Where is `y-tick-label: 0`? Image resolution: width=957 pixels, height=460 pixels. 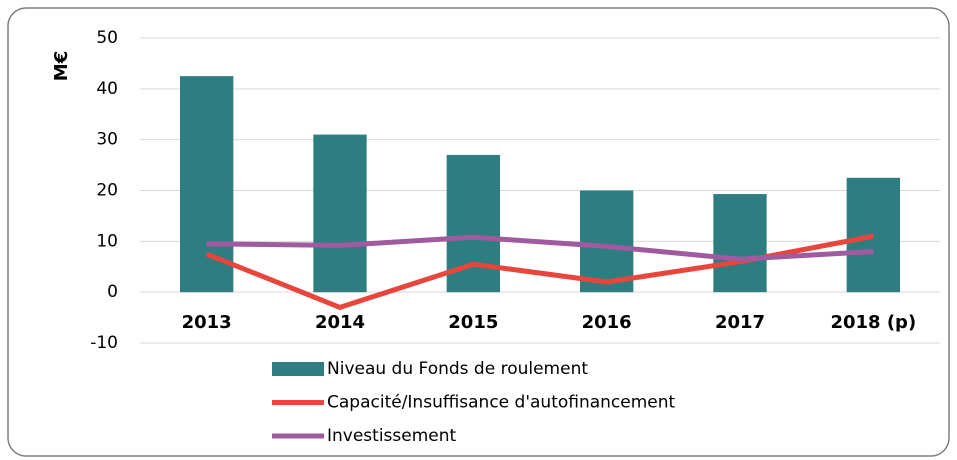
y-tick-label: 0 is located at coordinates (112, 292).